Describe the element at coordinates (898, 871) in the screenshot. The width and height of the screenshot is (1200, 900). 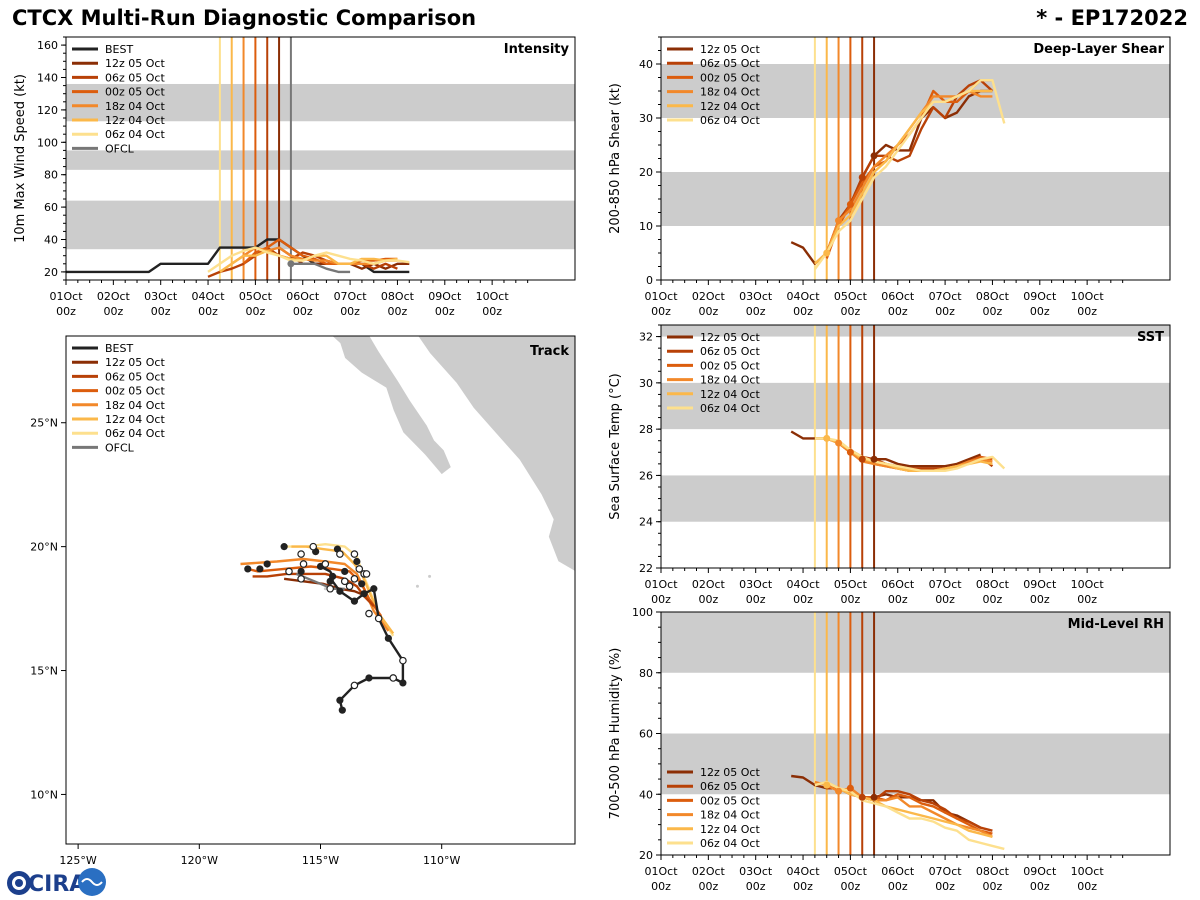
I see `rh-xtick-day-5: 06Oct` at that location.